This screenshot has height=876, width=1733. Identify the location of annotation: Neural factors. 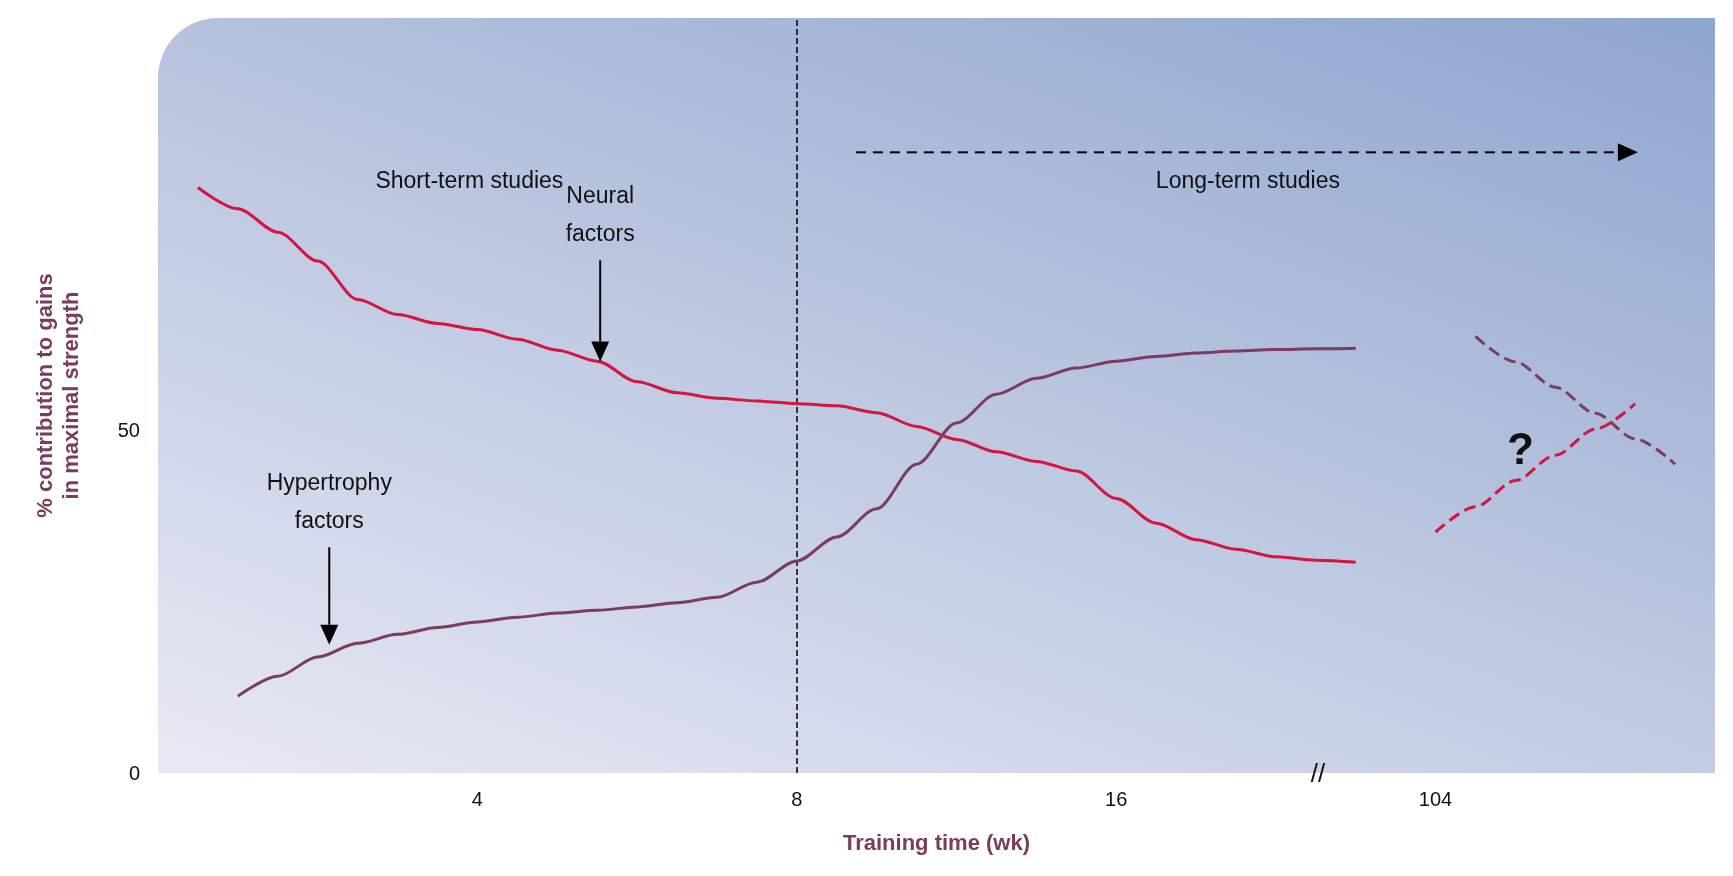
(600, 214).